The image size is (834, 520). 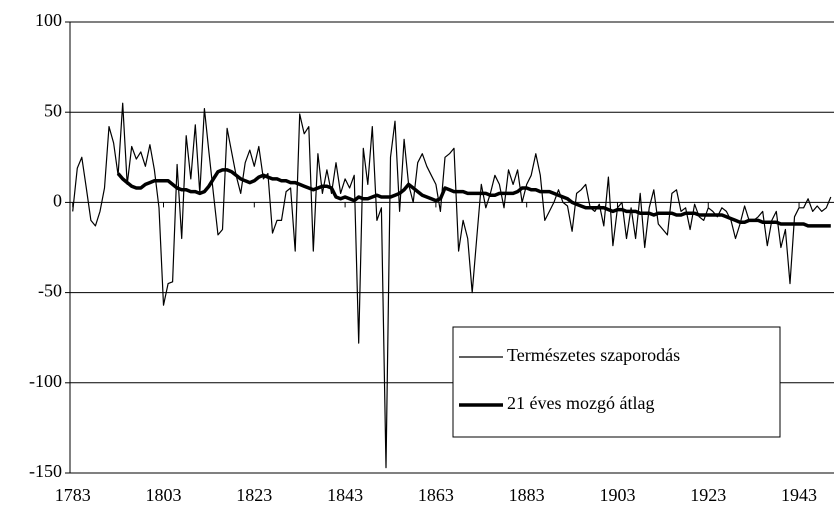 What do you see at coordinates (48, 20) in the screenshot?
I see `y-tick-label: 100` at bounding box center [48, 20].